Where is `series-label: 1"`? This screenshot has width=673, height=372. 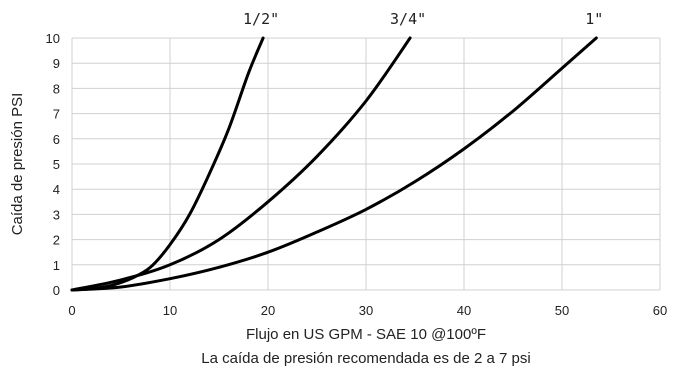
series-label: 1" is located at coordinates (594, 19).